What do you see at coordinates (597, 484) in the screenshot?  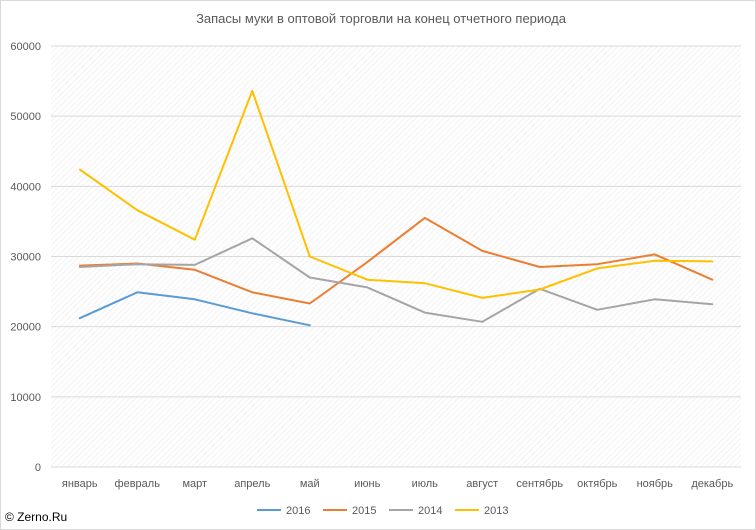 I see `x-tick-label: октябрь` at bounding box center [597, 484].